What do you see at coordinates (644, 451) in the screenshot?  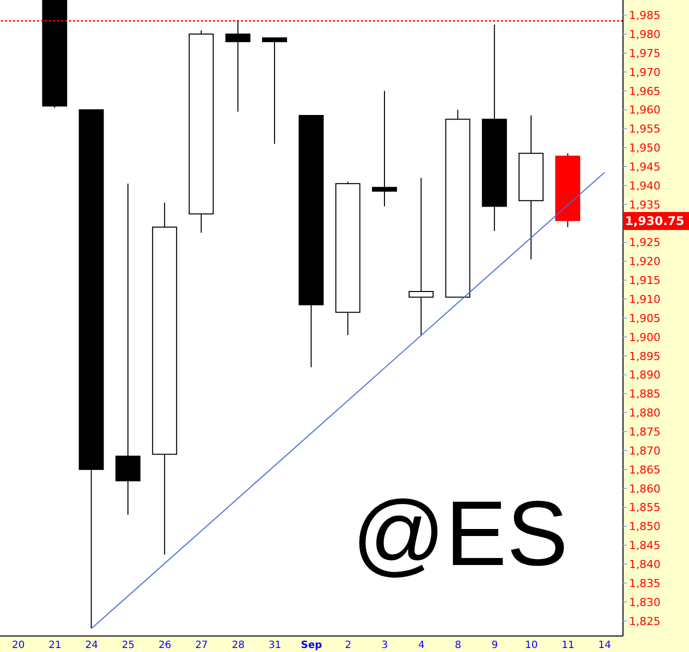 I see `y-tick-label: 1,870` at bounding box center [644, 451].